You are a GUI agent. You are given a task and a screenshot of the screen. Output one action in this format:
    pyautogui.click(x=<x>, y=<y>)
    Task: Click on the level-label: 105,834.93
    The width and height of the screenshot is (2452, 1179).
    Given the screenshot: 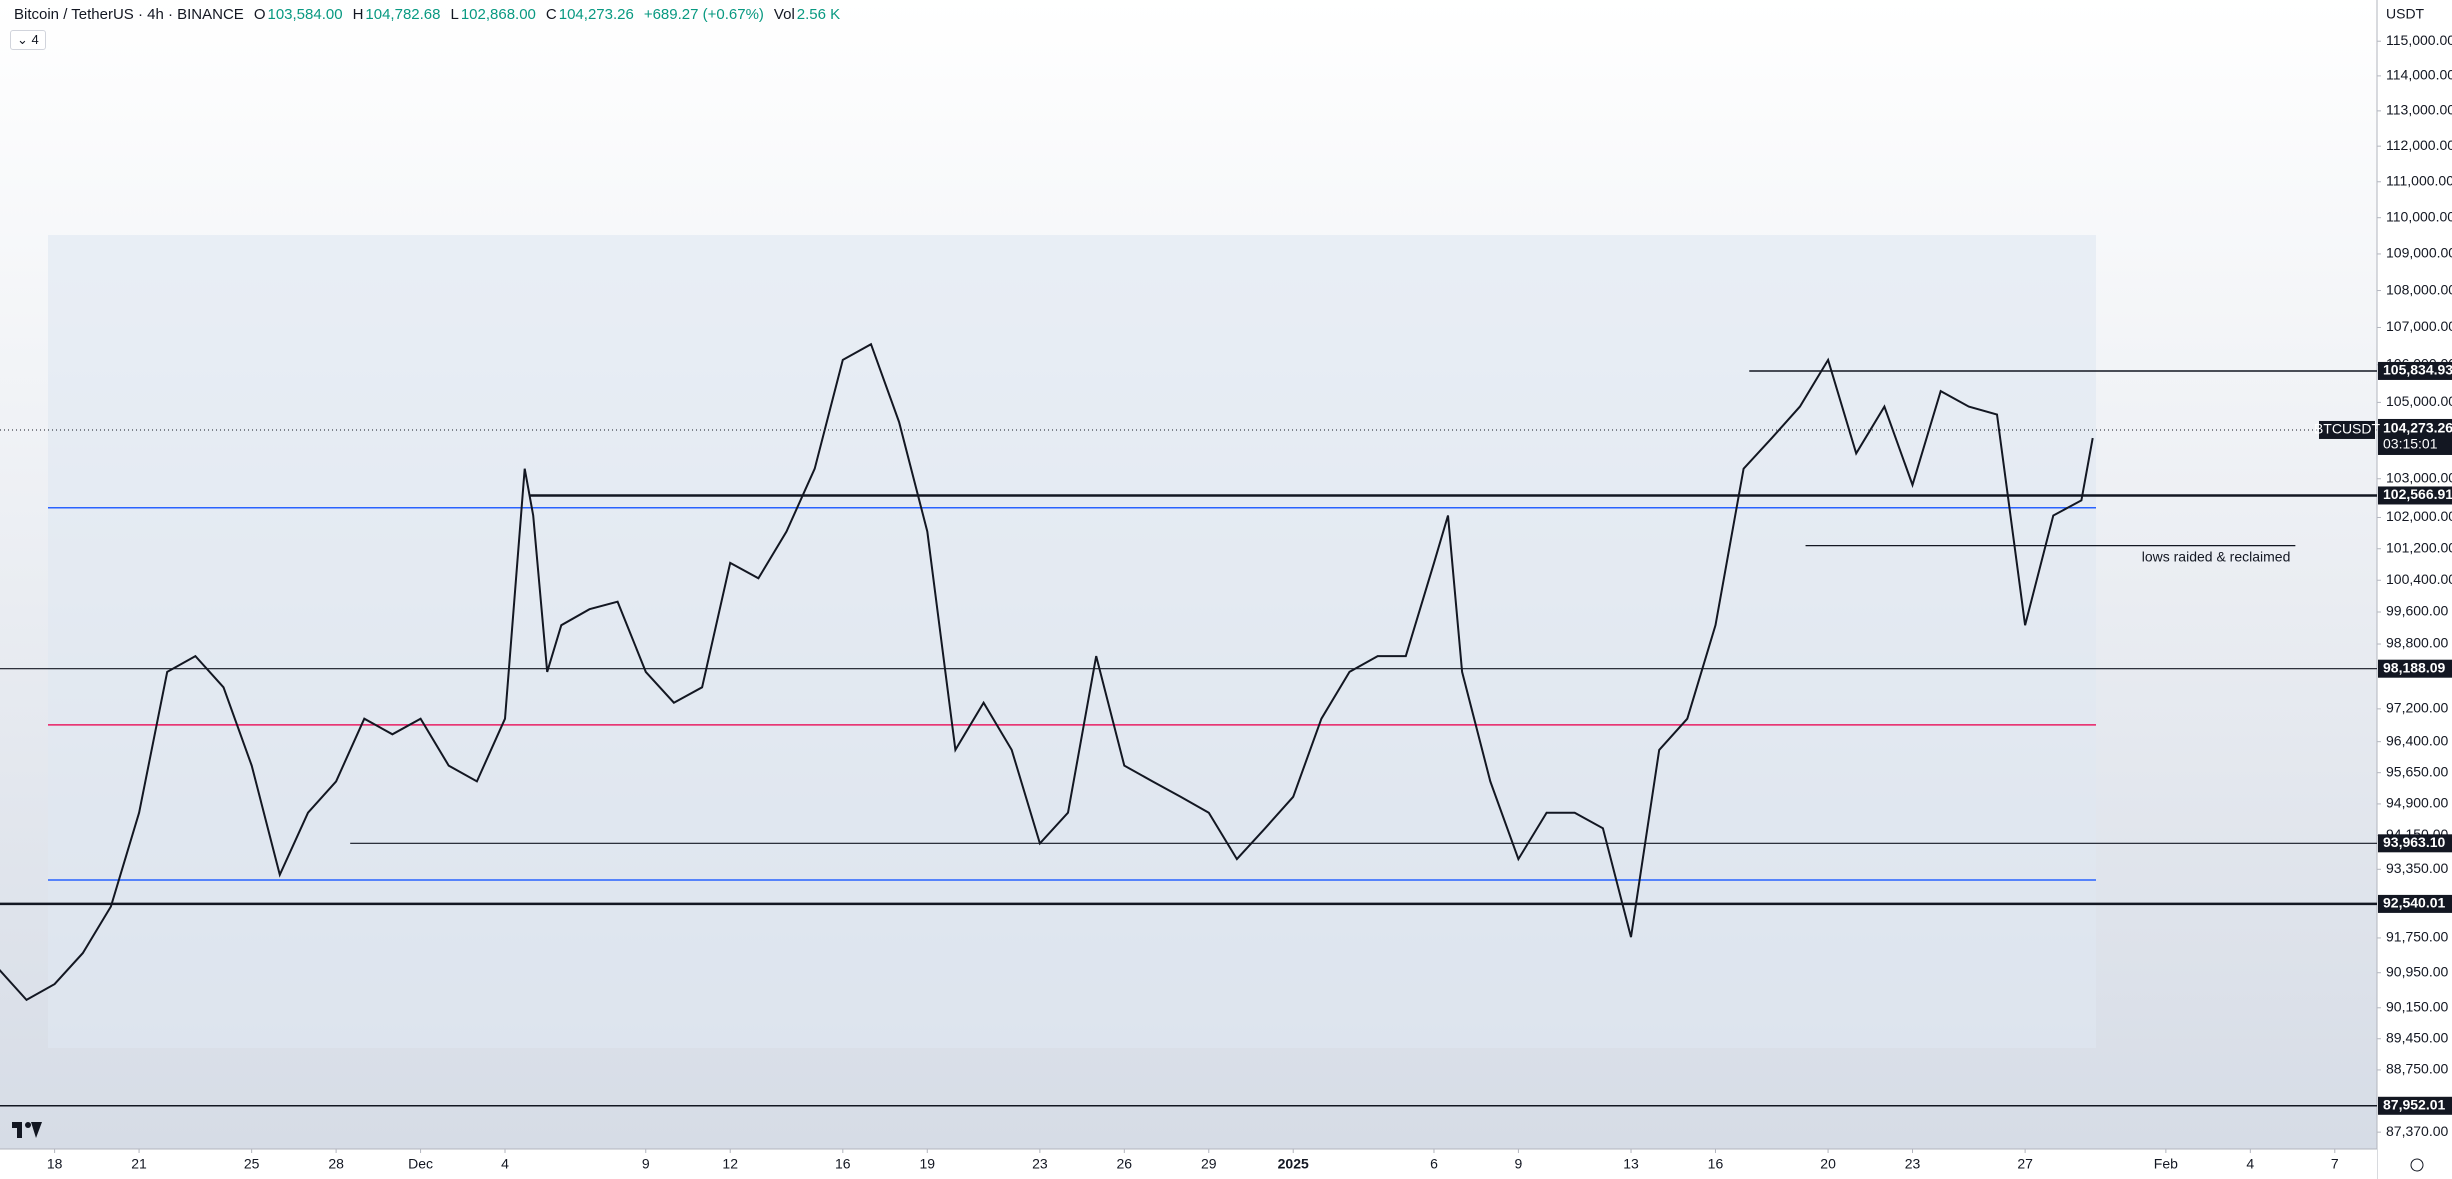 What is the action you would take?
    pyautogui.click(x=2417, y=370)
    